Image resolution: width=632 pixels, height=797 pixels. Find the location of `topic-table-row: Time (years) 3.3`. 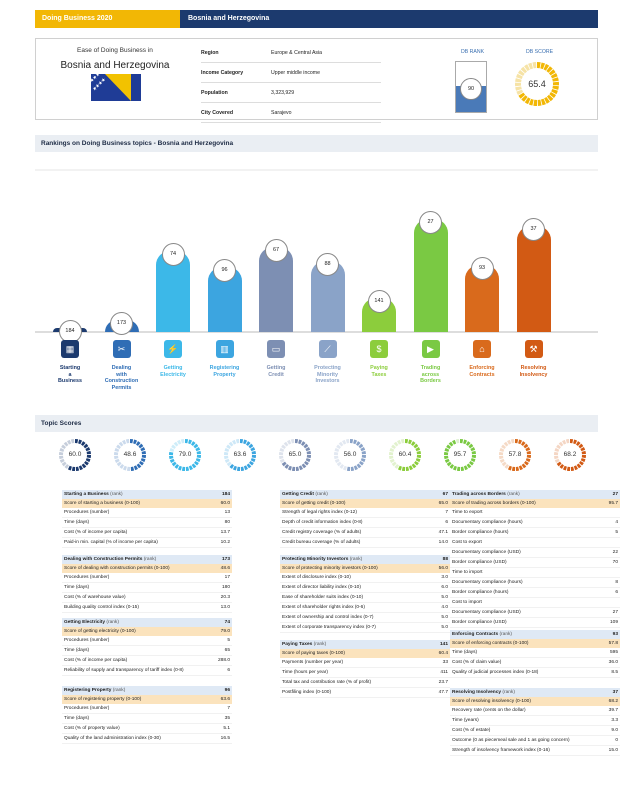

topic-table-row: Time (years) 3.3 is located at coordinates (535, 721).